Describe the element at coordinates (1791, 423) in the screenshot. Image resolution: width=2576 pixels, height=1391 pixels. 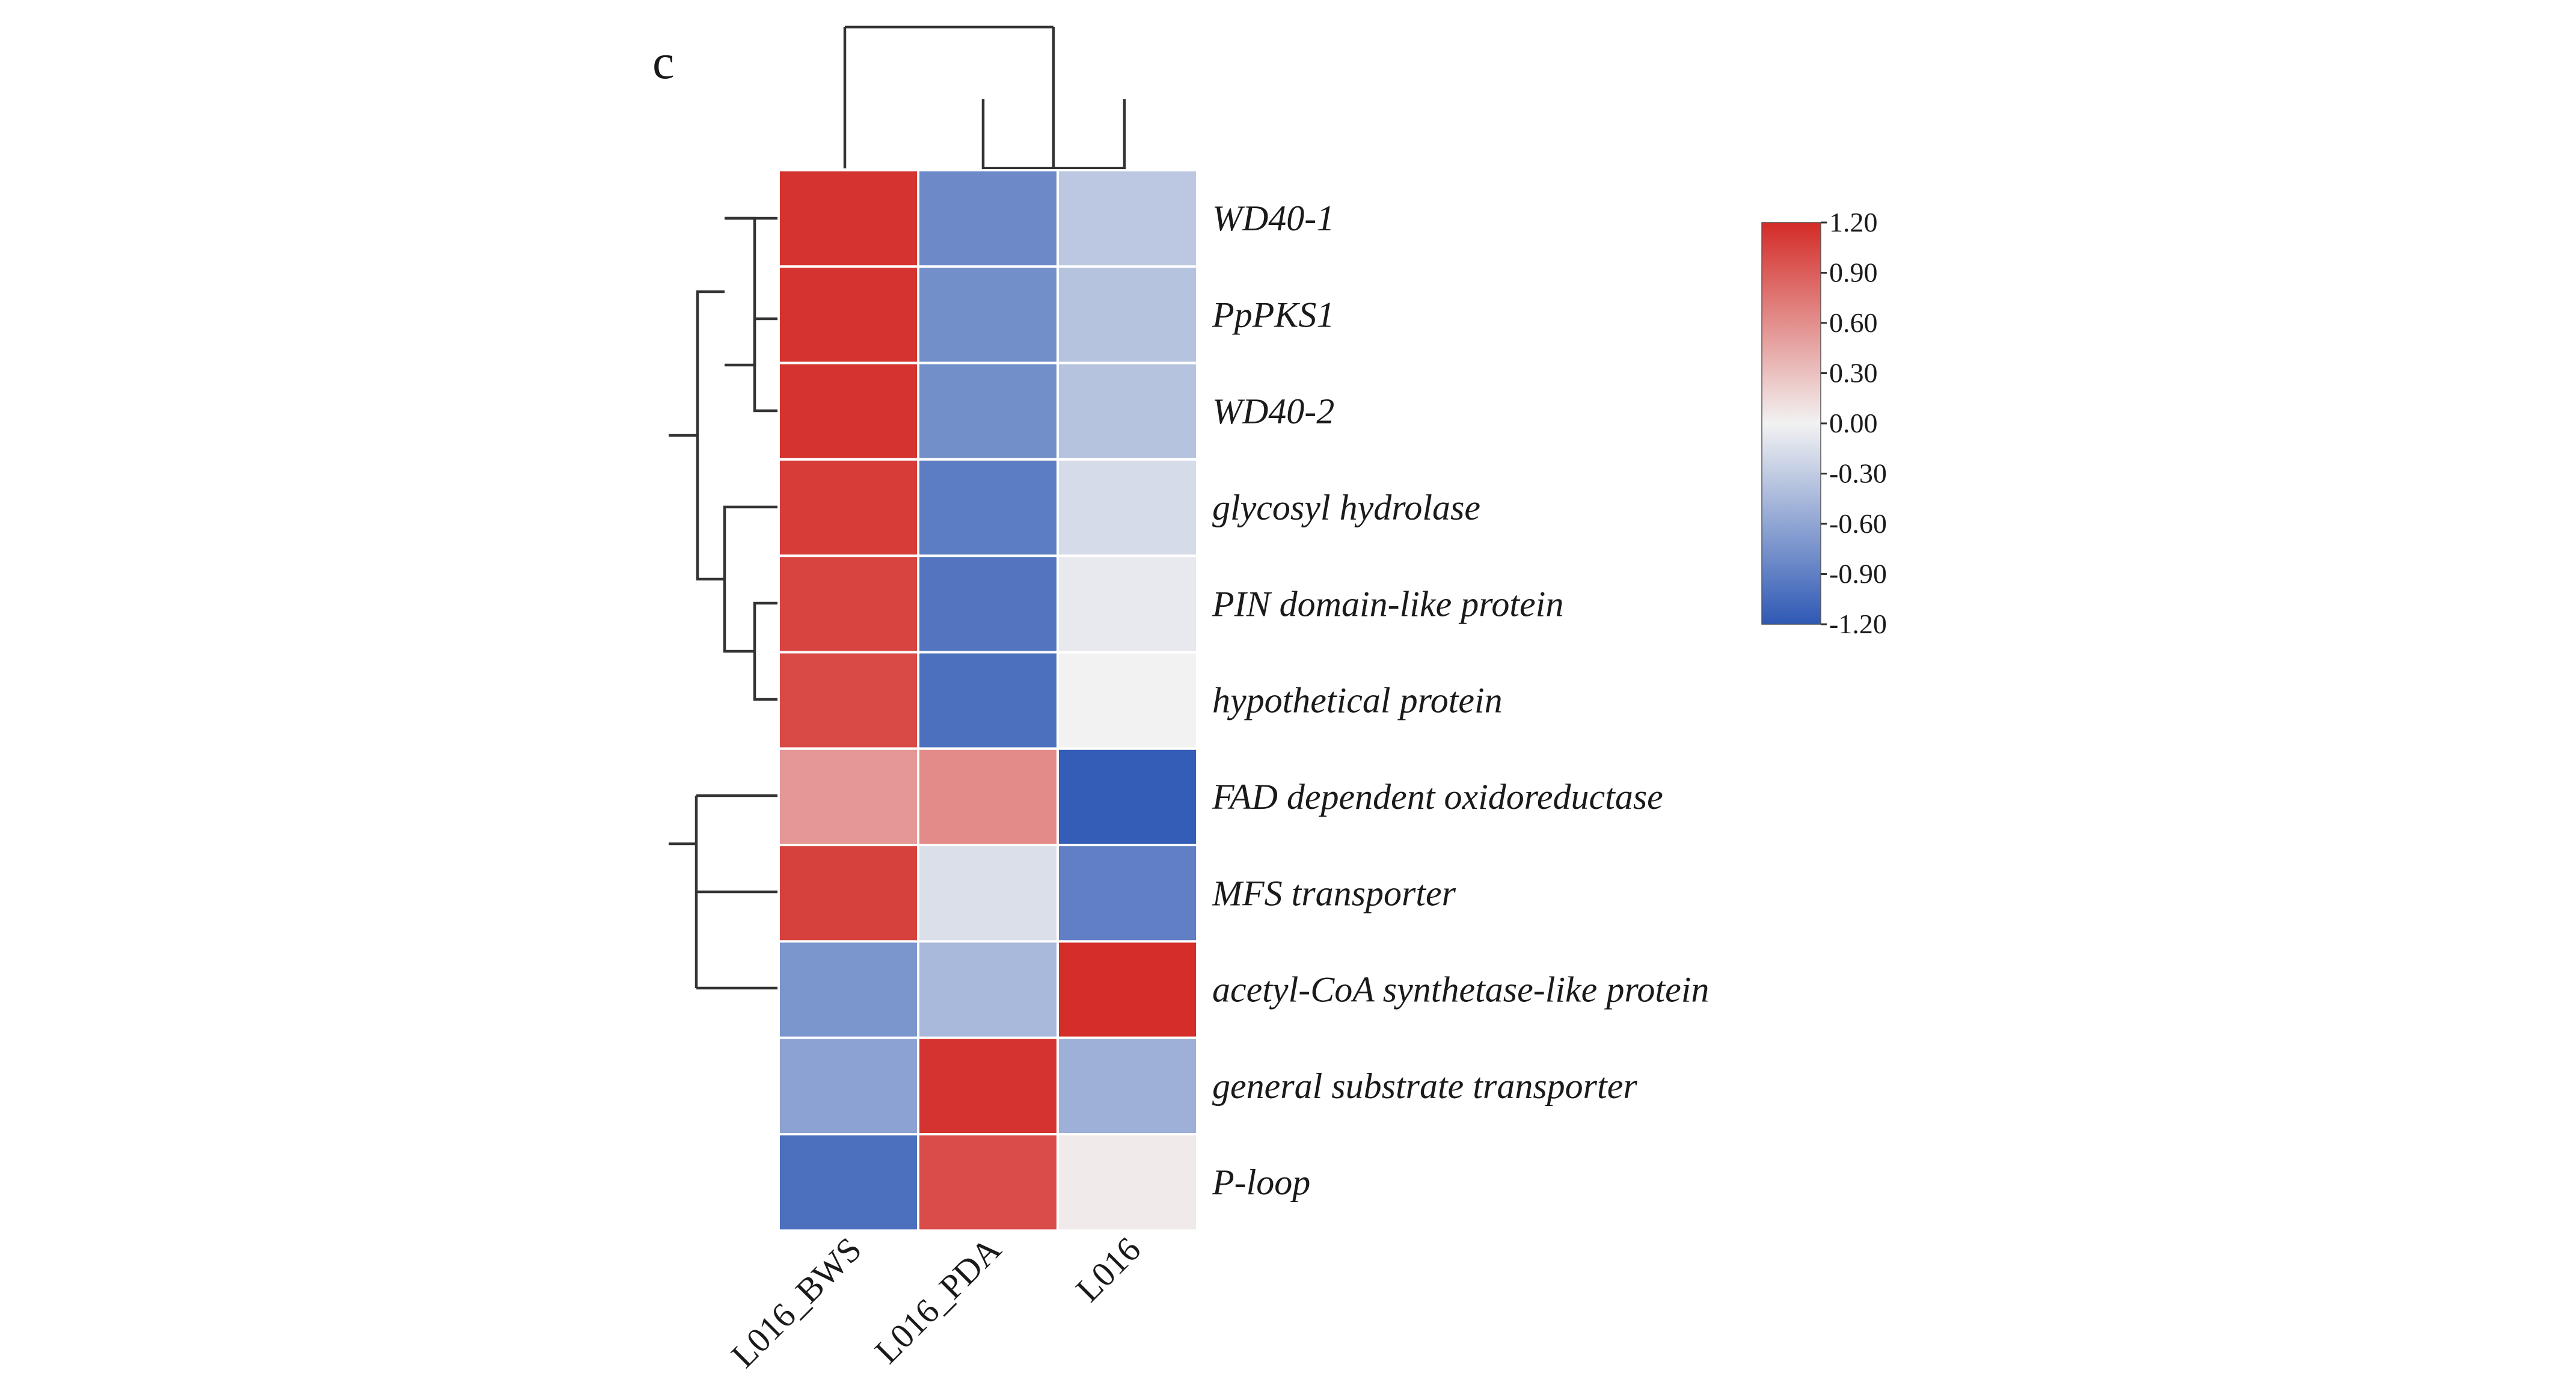
I see `color-scale-gradient` at that location.